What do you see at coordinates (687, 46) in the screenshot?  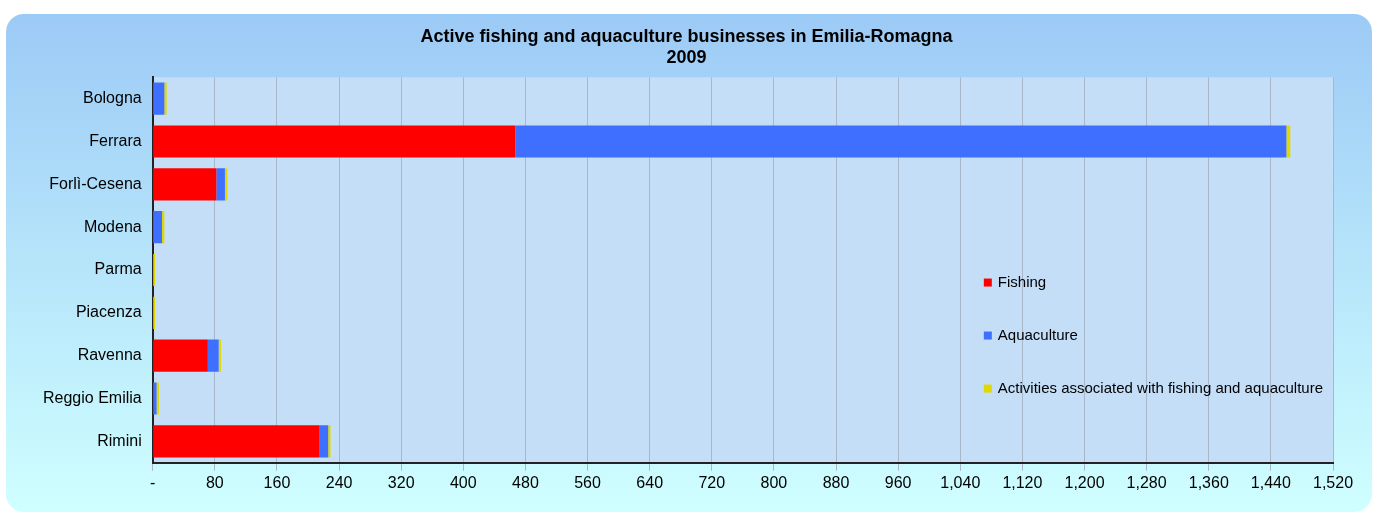 I see `chart-title: Active fishing and aquaculture businesses in Emilia-Romagna 2009` at bounding box center [687, 46].